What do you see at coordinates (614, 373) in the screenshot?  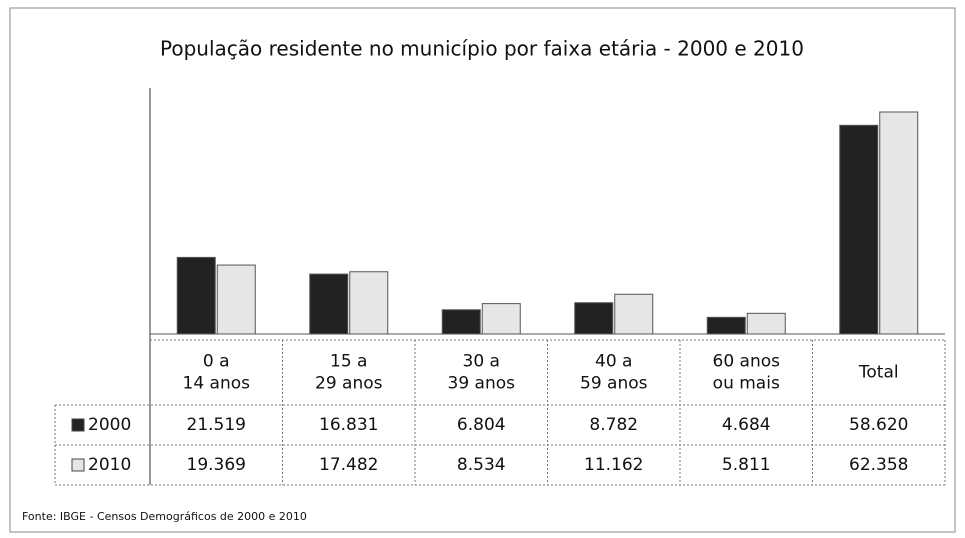 I see `x-tick-label: 40 a 59 anos` at bounding box center [614, 373].